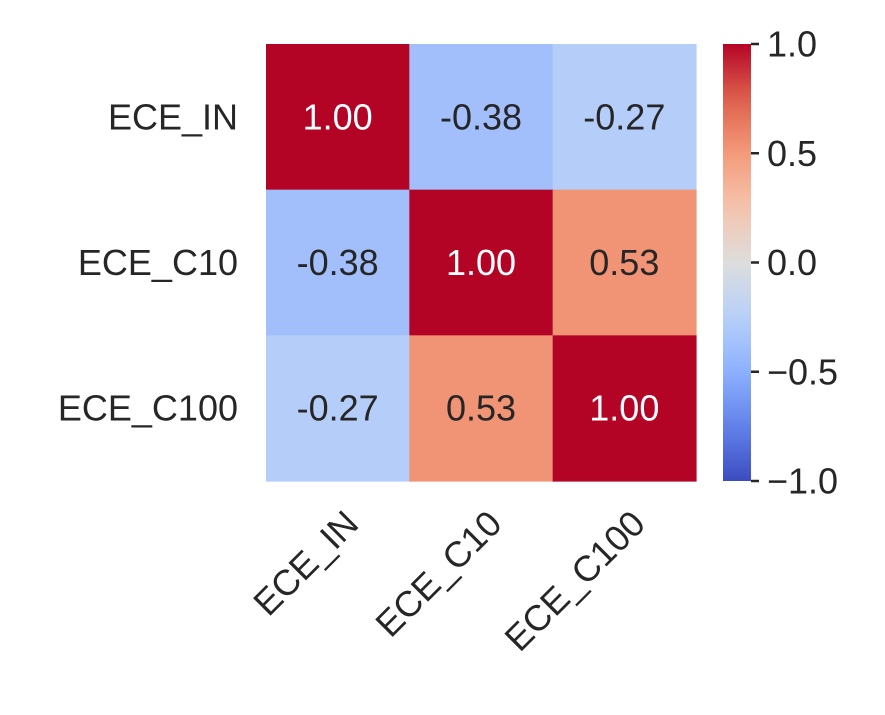 The image size is (885, 715). I want to click on y-tick-label: ECE_C10, so click(158, 262).